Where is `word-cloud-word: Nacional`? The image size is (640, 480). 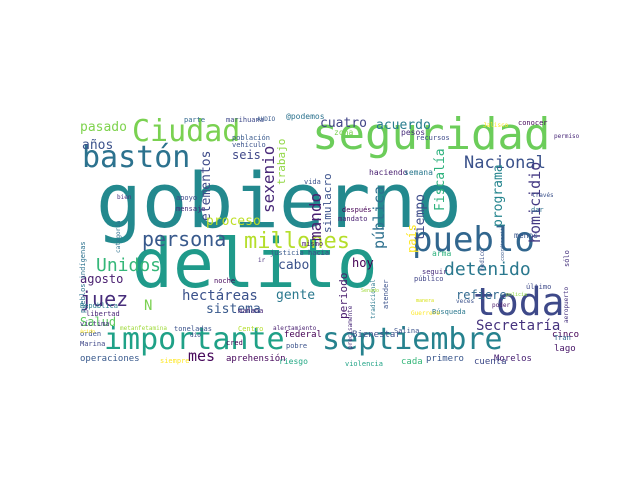 word-cloud-word: Nacional is located at coordinates (505, 163).